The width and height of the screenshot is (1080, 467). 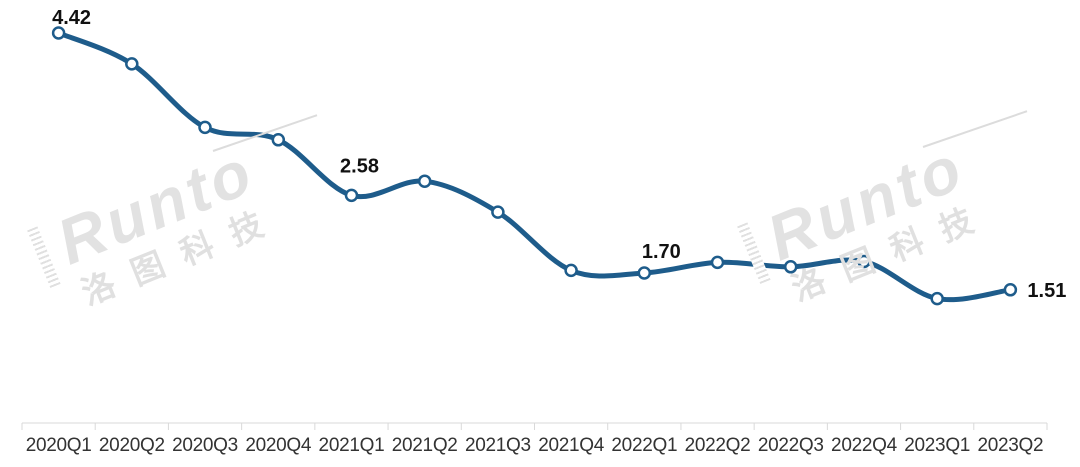 I want to click on data-label-2020Q1: 4.42, so click(x=71, y=18).